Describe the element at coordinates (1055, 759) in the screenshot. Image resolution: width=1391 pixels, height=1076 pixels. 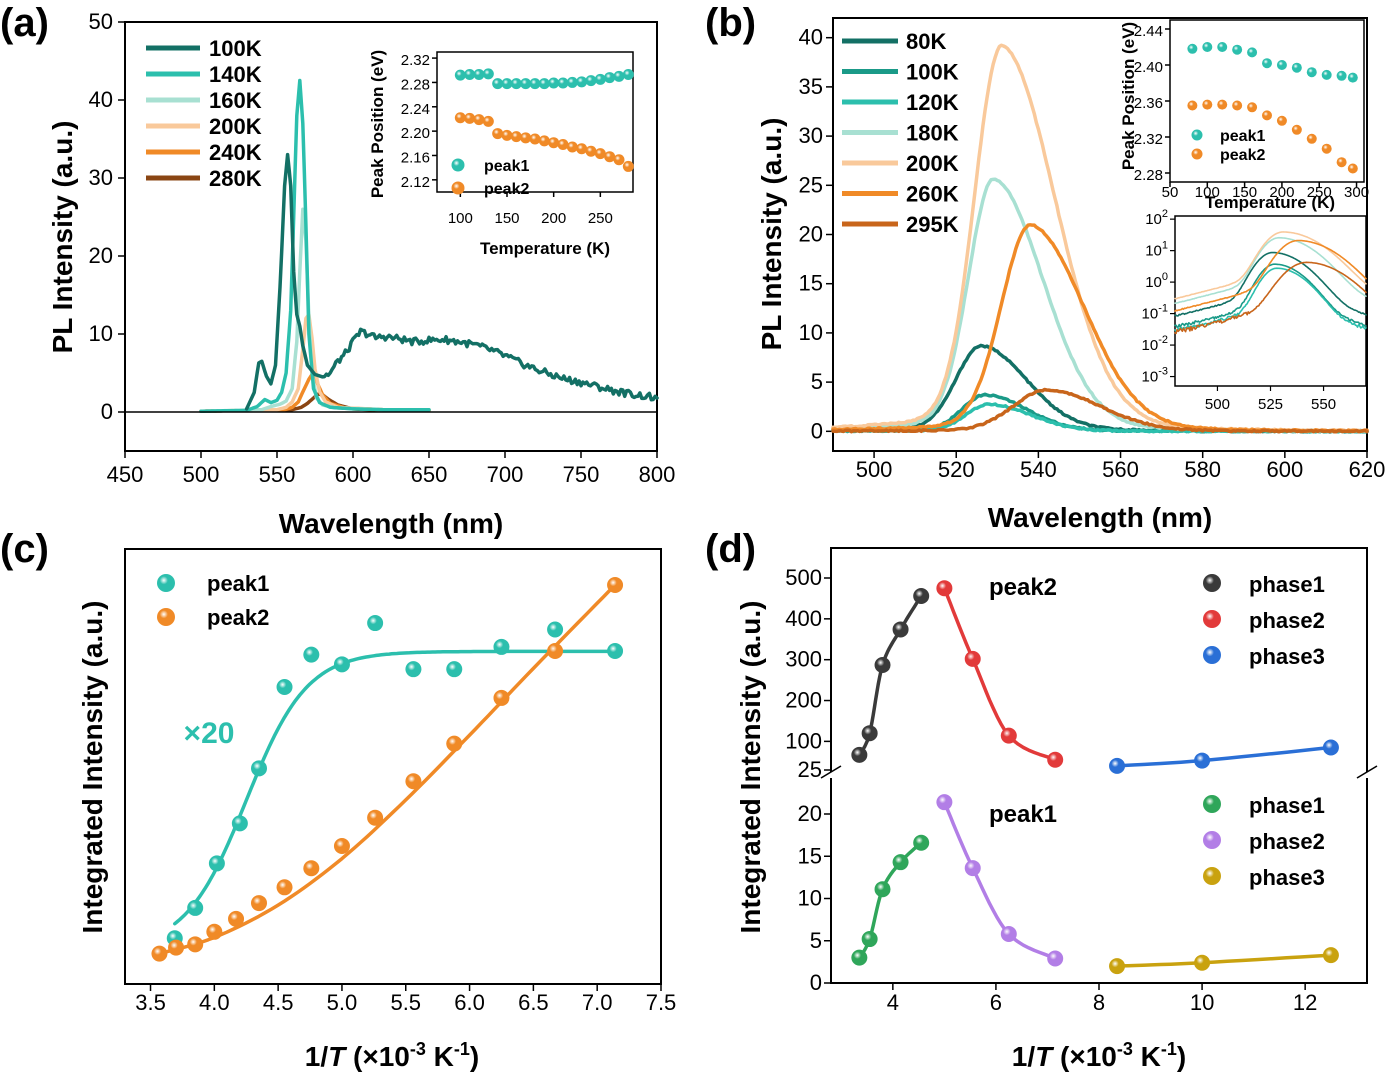
I see `panel-d-top-point-phase2` at that location.